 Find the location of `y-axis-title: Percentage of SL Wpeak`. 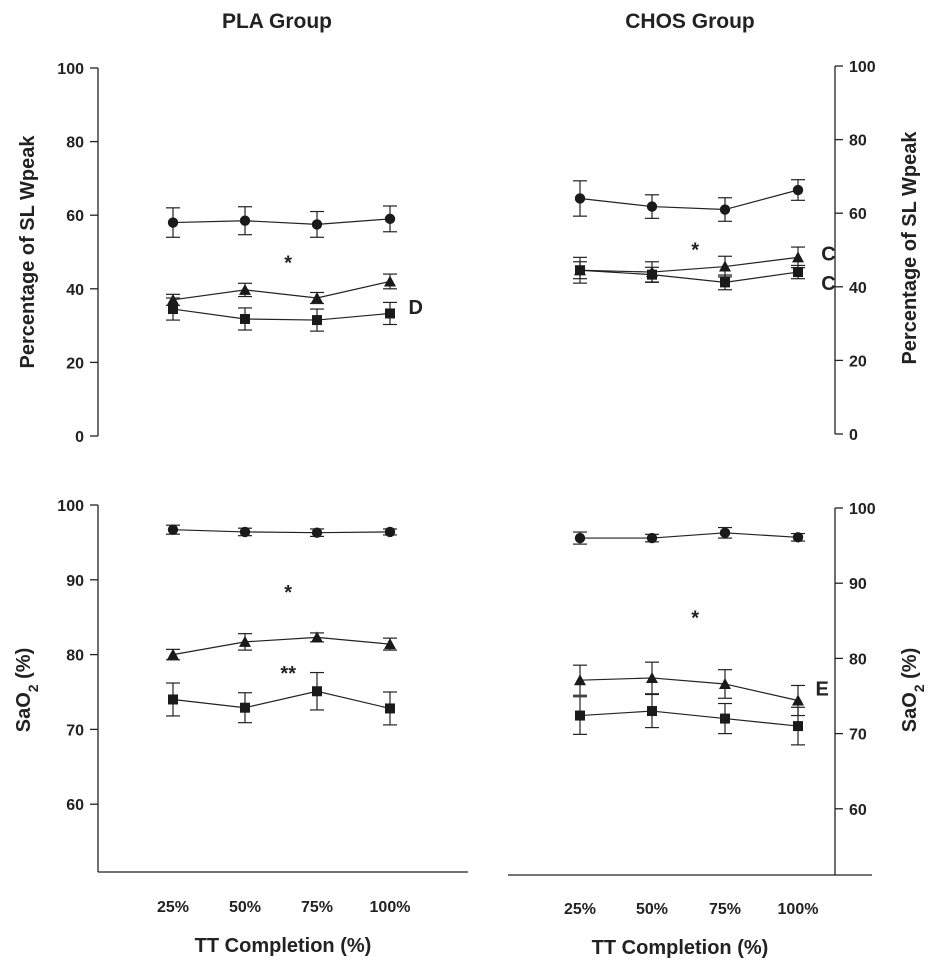

y-axis-title: Percentage of SL Wpeak is located at coordinates (28, 252).